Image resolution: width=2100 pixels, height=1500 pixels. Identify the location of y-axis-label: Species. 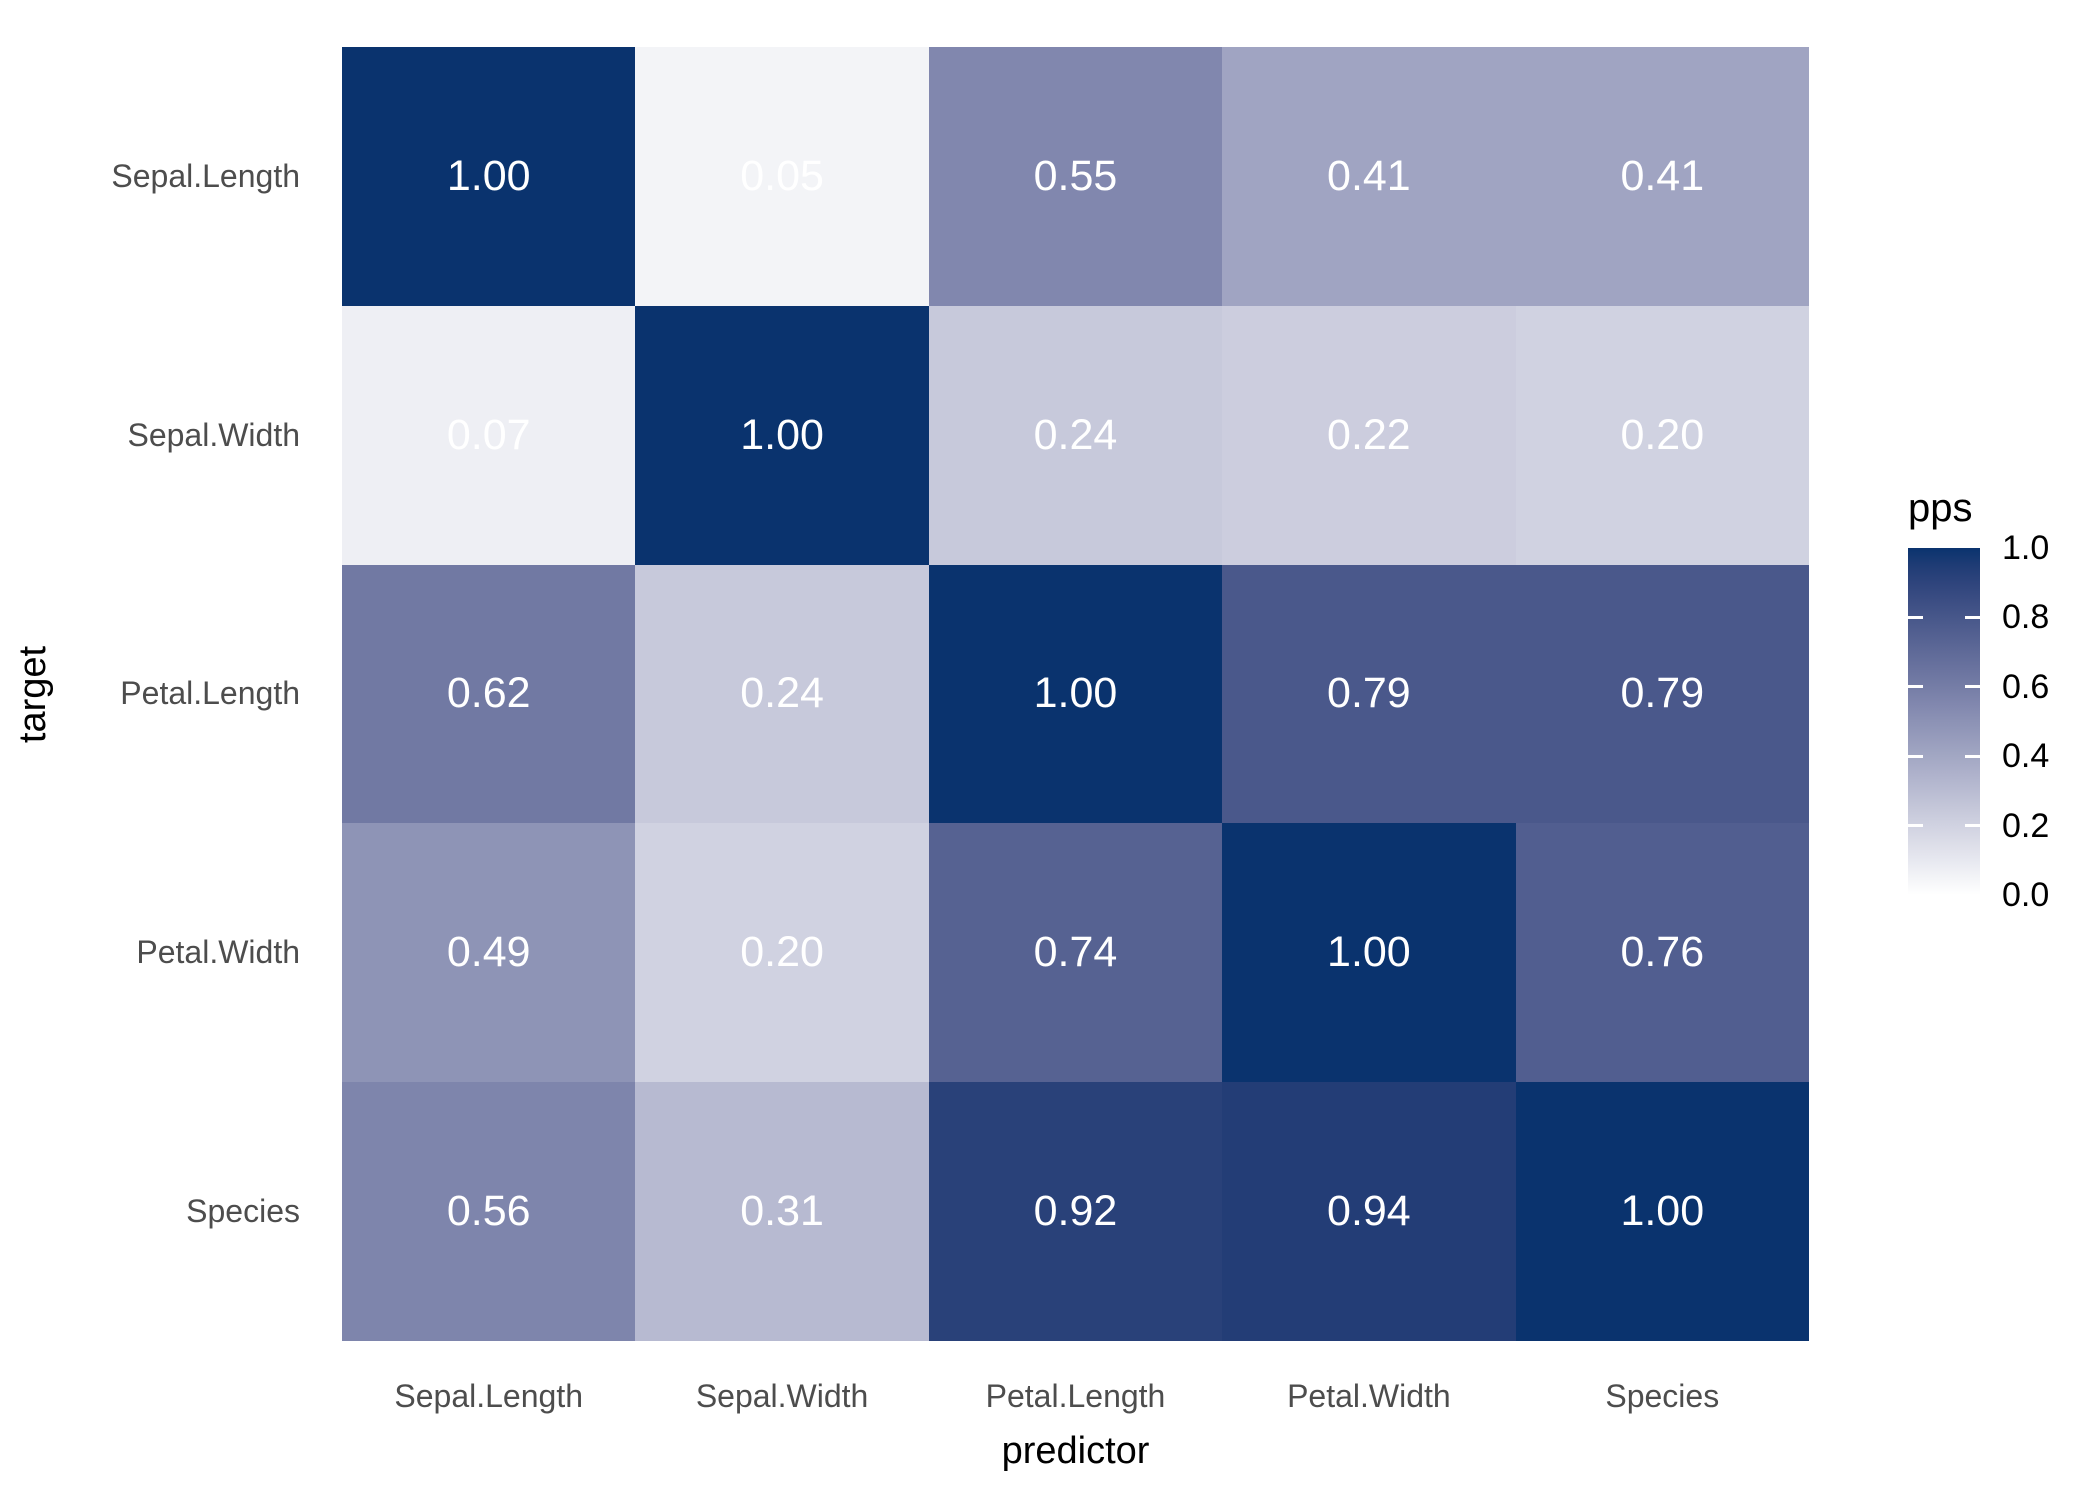
(243, 1211).